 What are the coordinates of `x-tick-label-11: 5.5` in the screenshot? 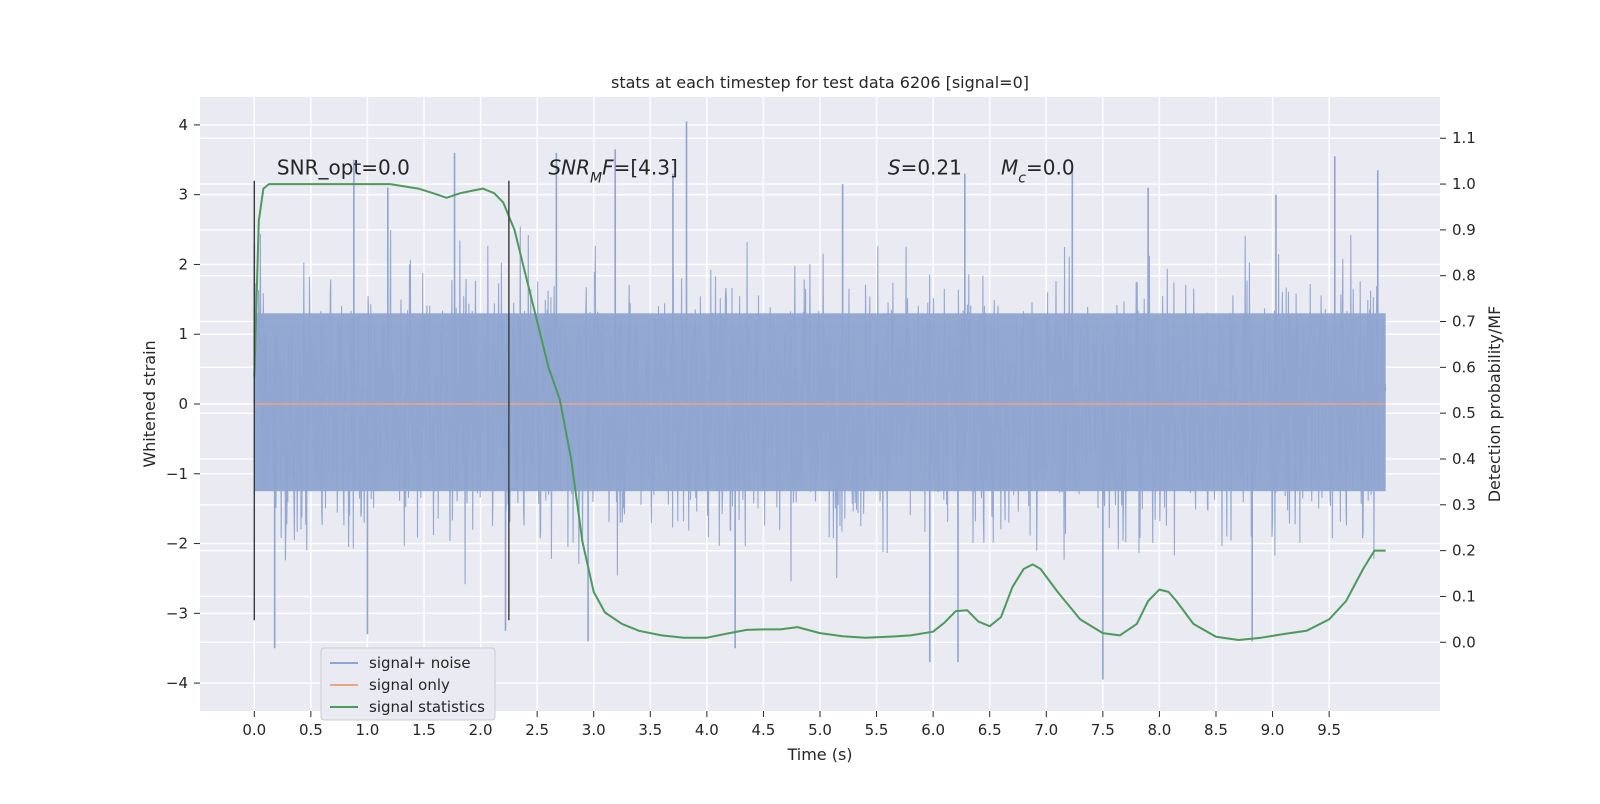 It's located at (877, 730).